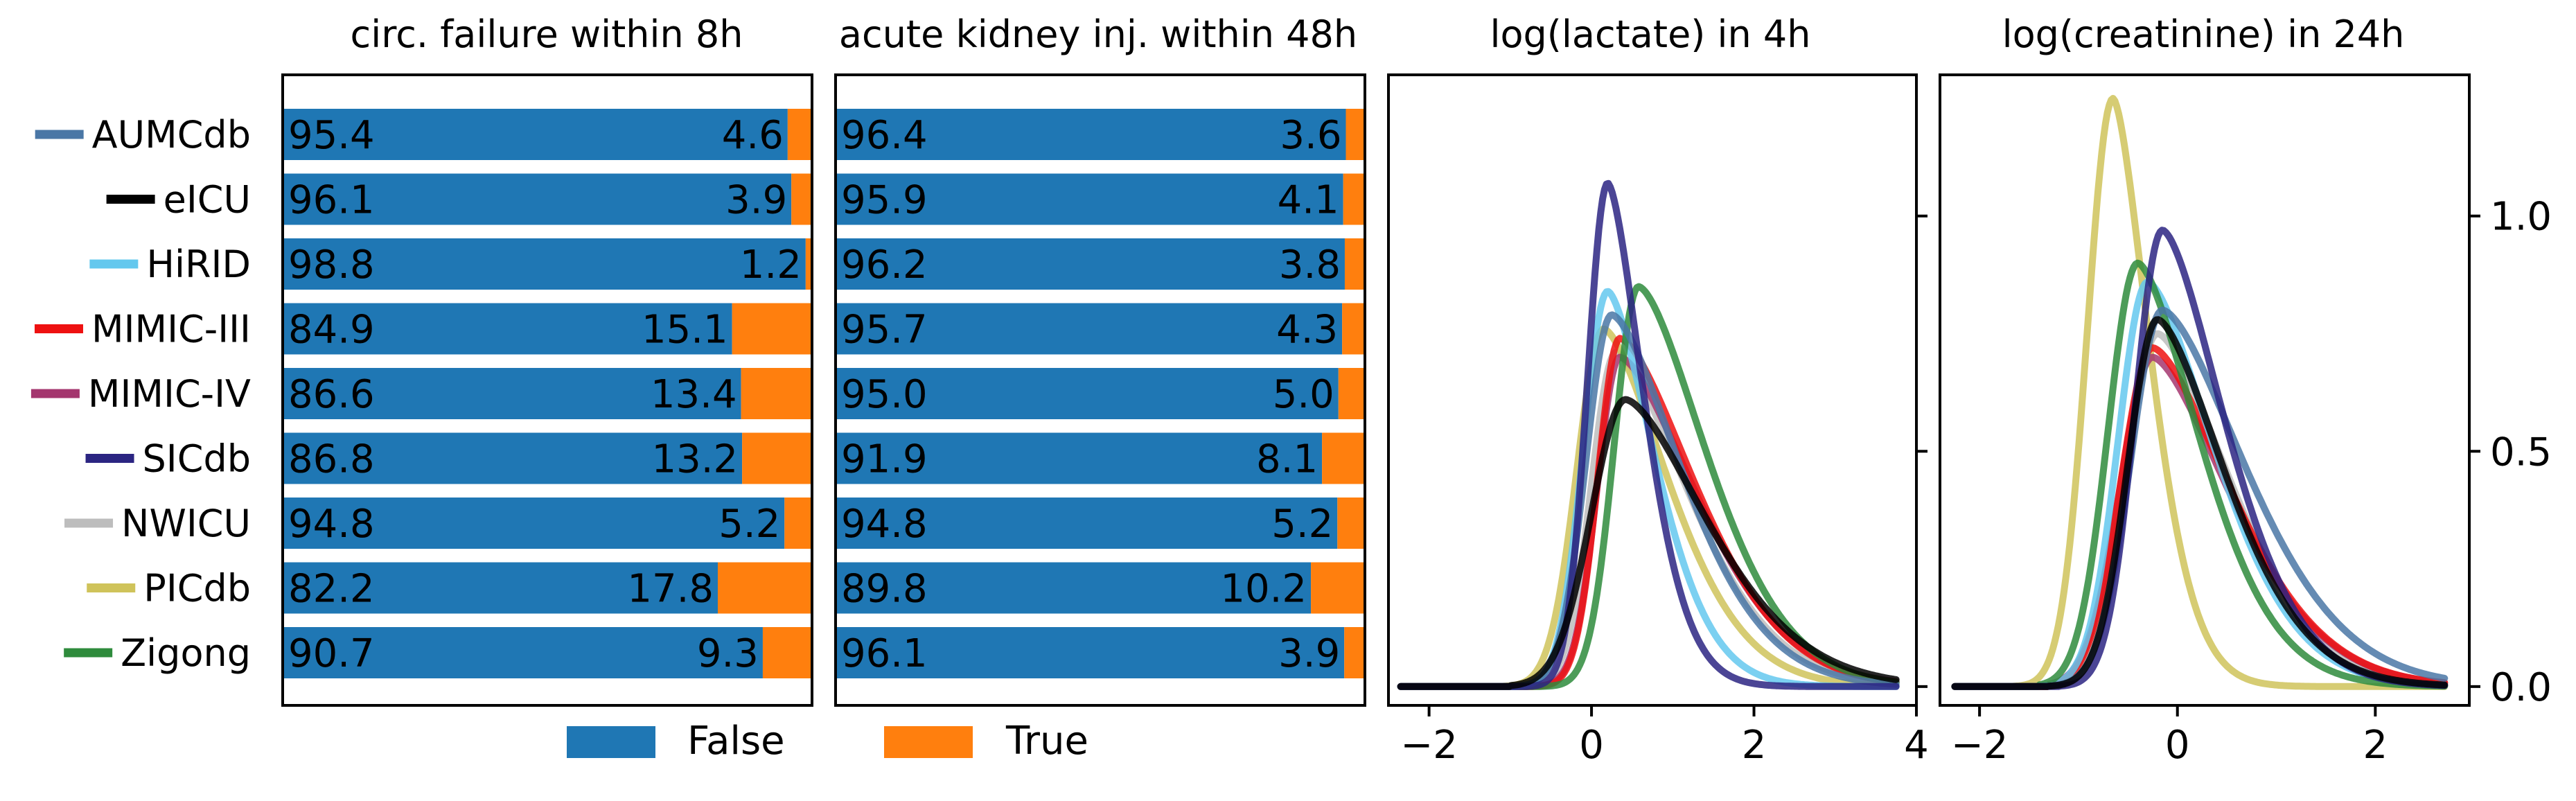 The height and width of the screenshot is (801, 2576). I want to click on value-label-true: 13.2, so click(694, 459).